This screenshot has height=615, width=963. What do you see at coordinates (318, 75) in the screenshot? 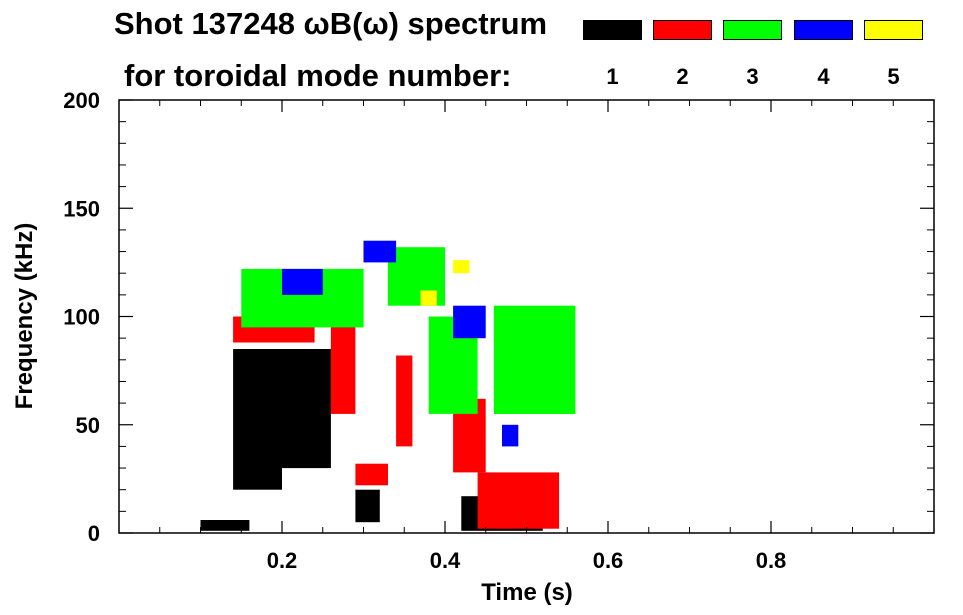
I see `chart-title-line-2: for toroidal mode number:` at bounding box center [318, 75].